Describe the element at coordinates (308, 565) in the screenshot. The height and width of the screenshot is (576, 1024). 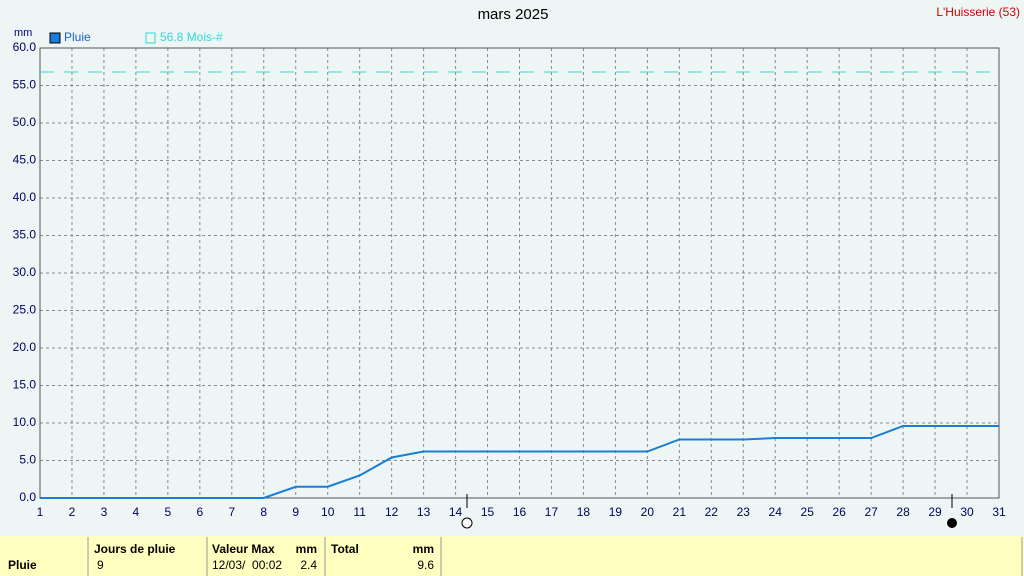
I see `table-cell: 2.4` at that location.